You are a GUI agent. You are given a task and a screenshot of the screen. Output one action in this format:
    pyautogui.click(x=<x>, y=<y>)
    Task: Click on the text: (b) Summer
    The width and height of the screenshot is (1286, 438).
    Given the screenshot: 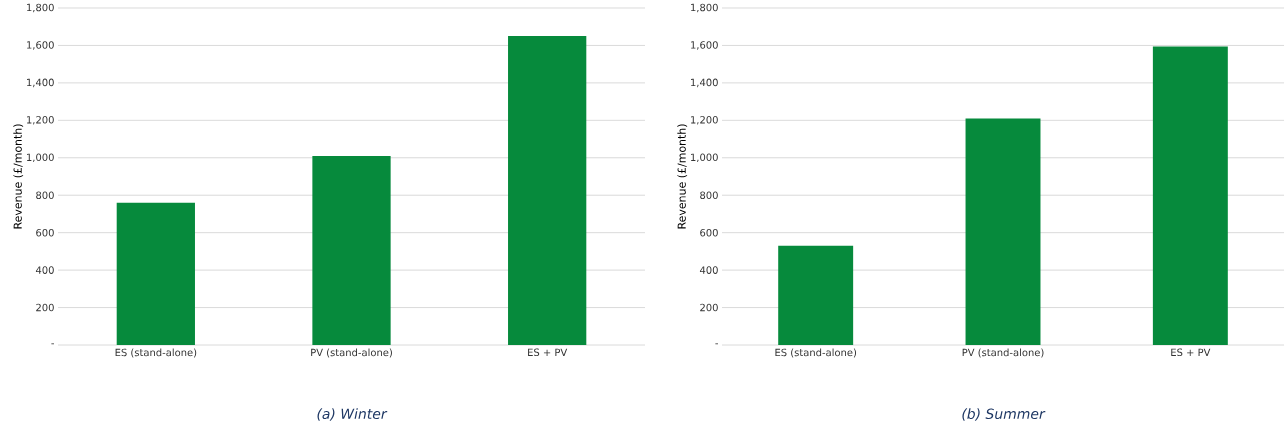 What is the action you would take?
    pyautogui.click(x=1004, y=414)
    